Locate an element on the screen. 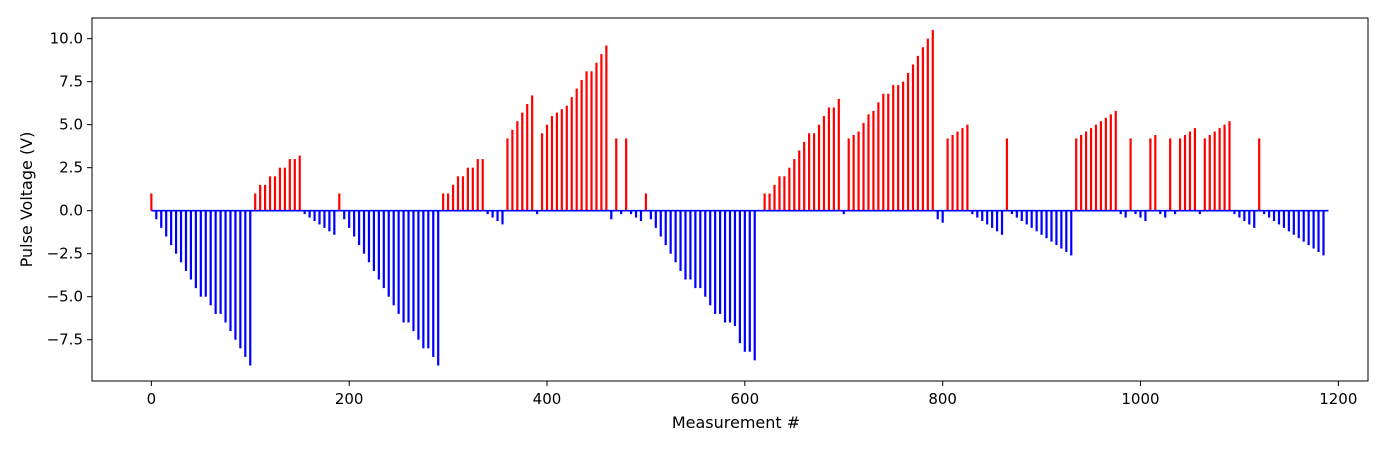  y-tick-label: 10.0 is located at coordinates (66, 39).